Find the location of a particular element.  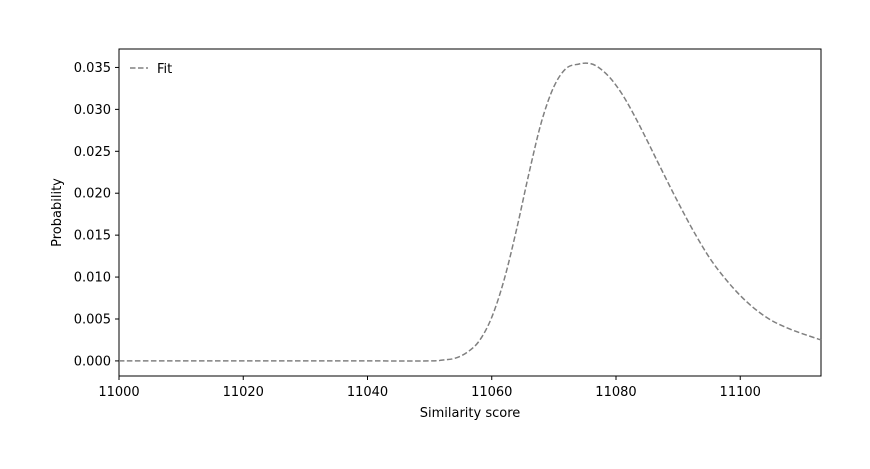

y-axis-label: Probability is located at coordinates (57, 212).